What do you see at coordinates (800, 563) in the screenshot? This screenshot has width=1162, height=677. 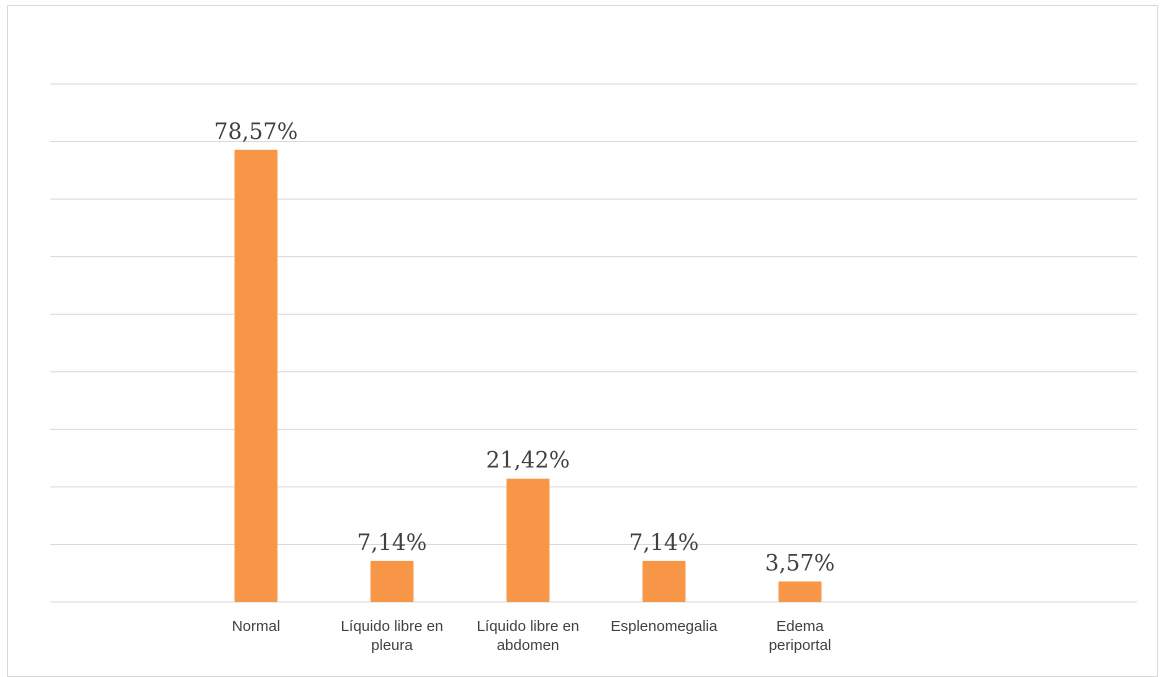 I see `data-label: 3,57%` at bounding box center [800, 563].